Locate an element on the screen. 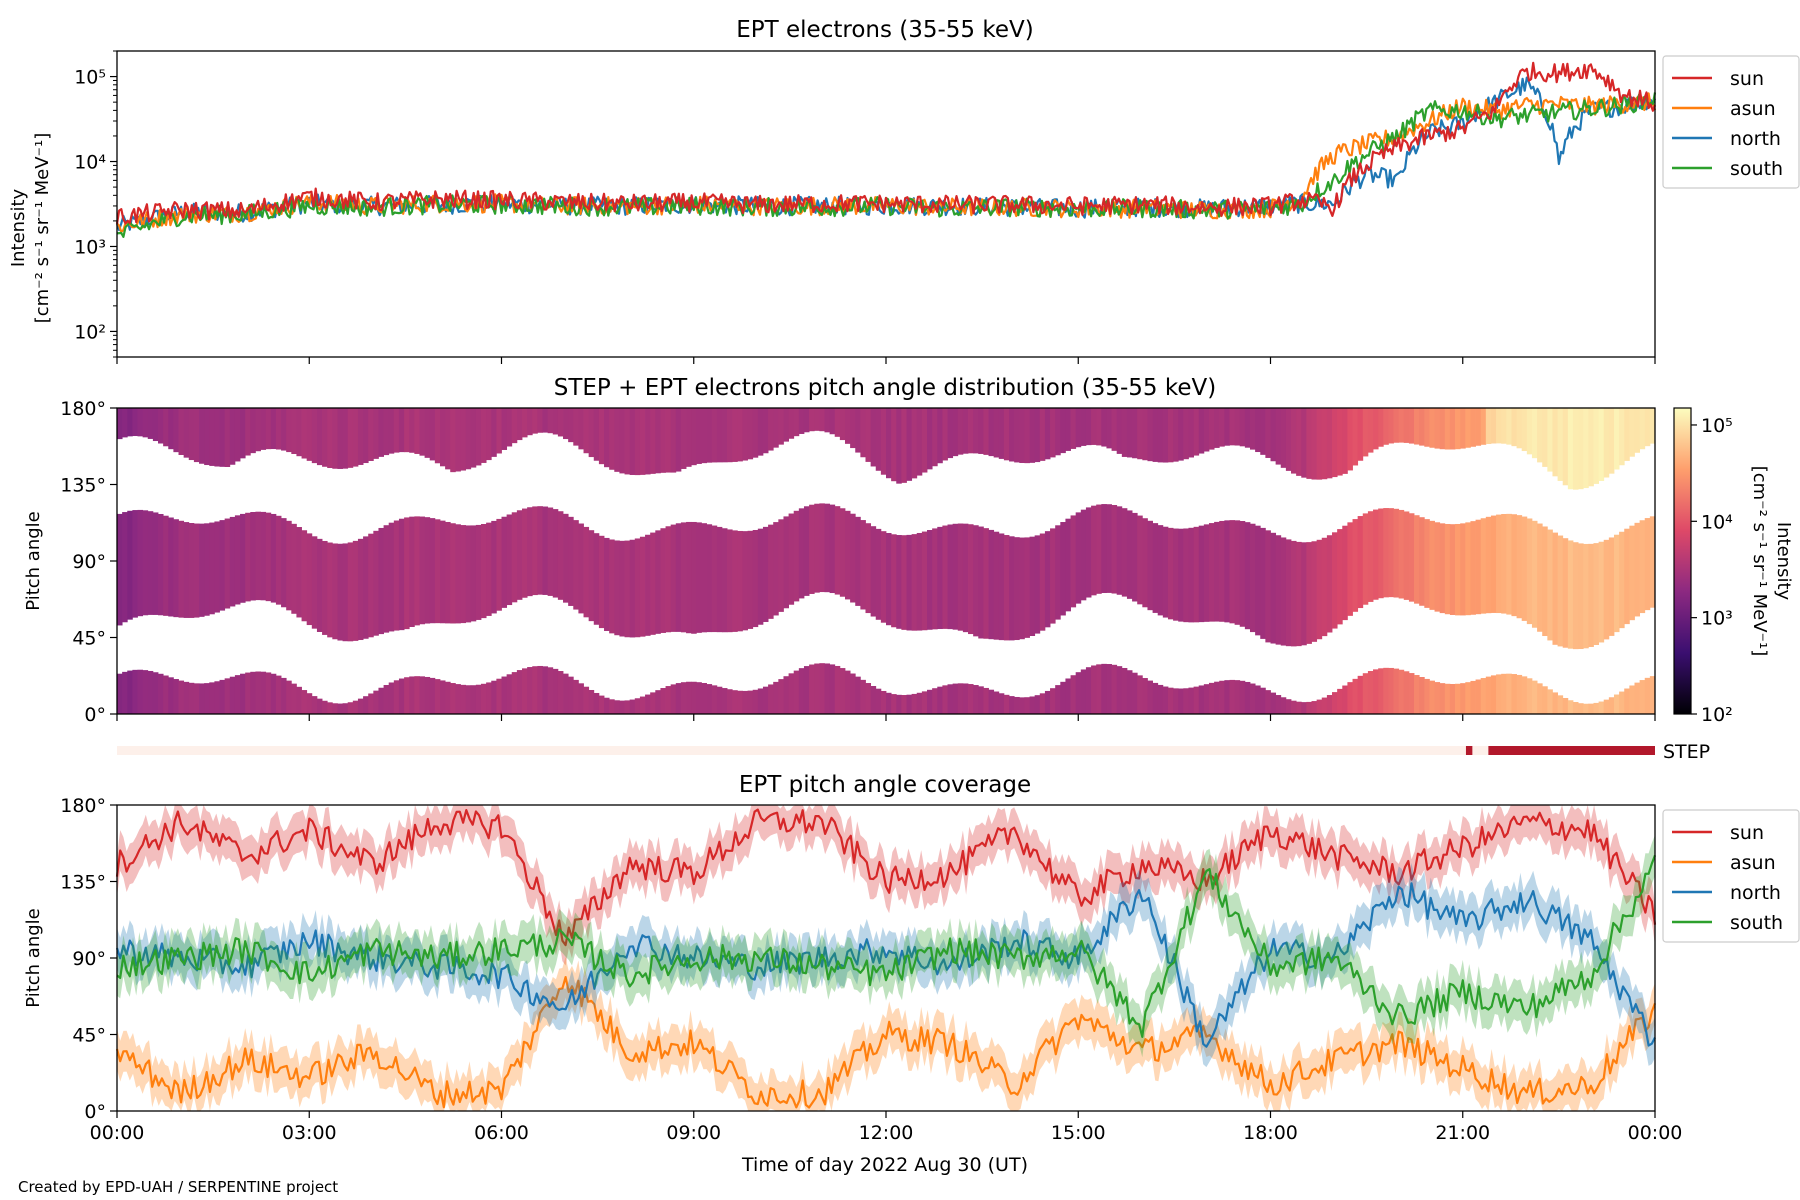 The width and height of the screenshot is (1800, 1200). y-tick-label: 10⁴ is located at coordinates (90, 163).